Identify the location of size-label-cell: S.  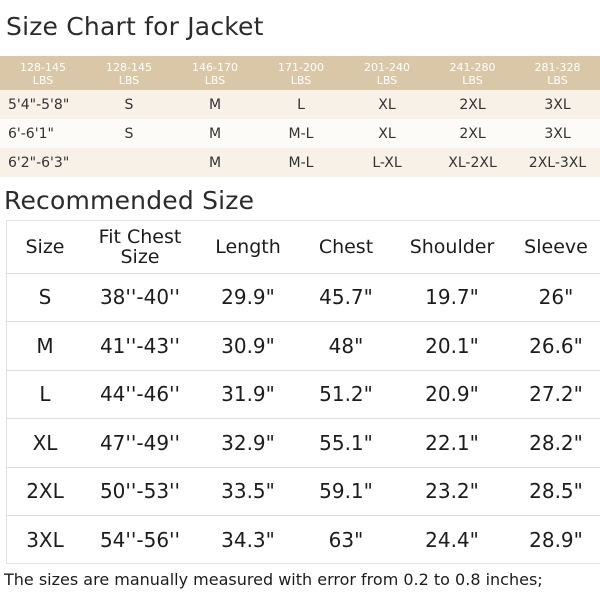
(45, 297).